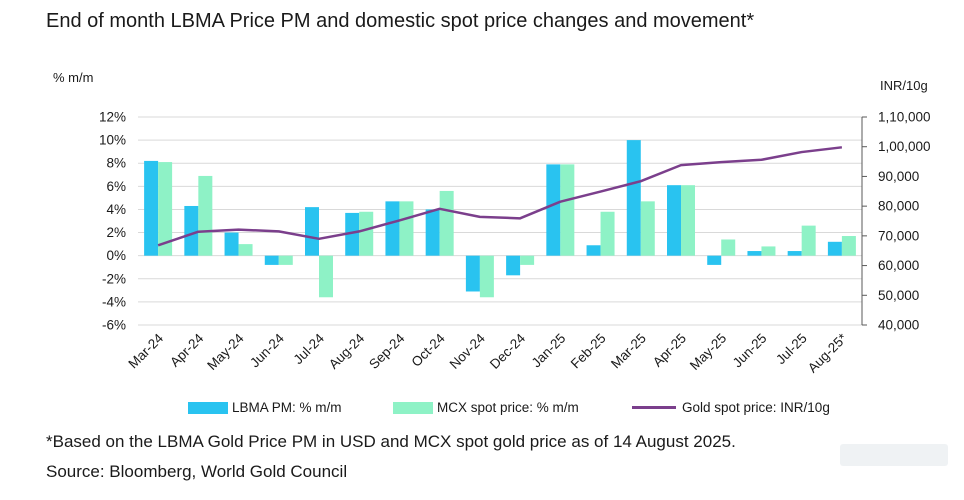  I want to click on x-tick-label: Apr-25, so click(669, 350).